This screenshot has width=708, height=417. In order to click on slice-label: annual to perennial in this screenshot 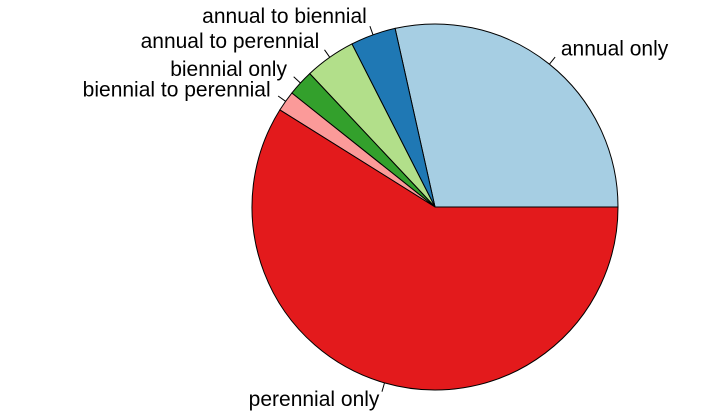, I will do `click(230, 41)`.